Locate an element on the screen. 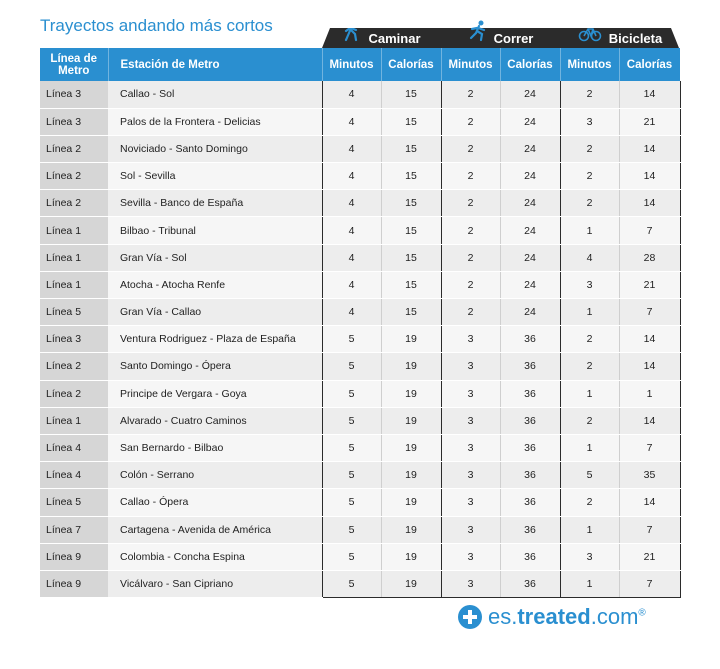 This screenshot has width=720, height=669. page-title: Trayectos andando más cortos is located at coordinates (156, 25).